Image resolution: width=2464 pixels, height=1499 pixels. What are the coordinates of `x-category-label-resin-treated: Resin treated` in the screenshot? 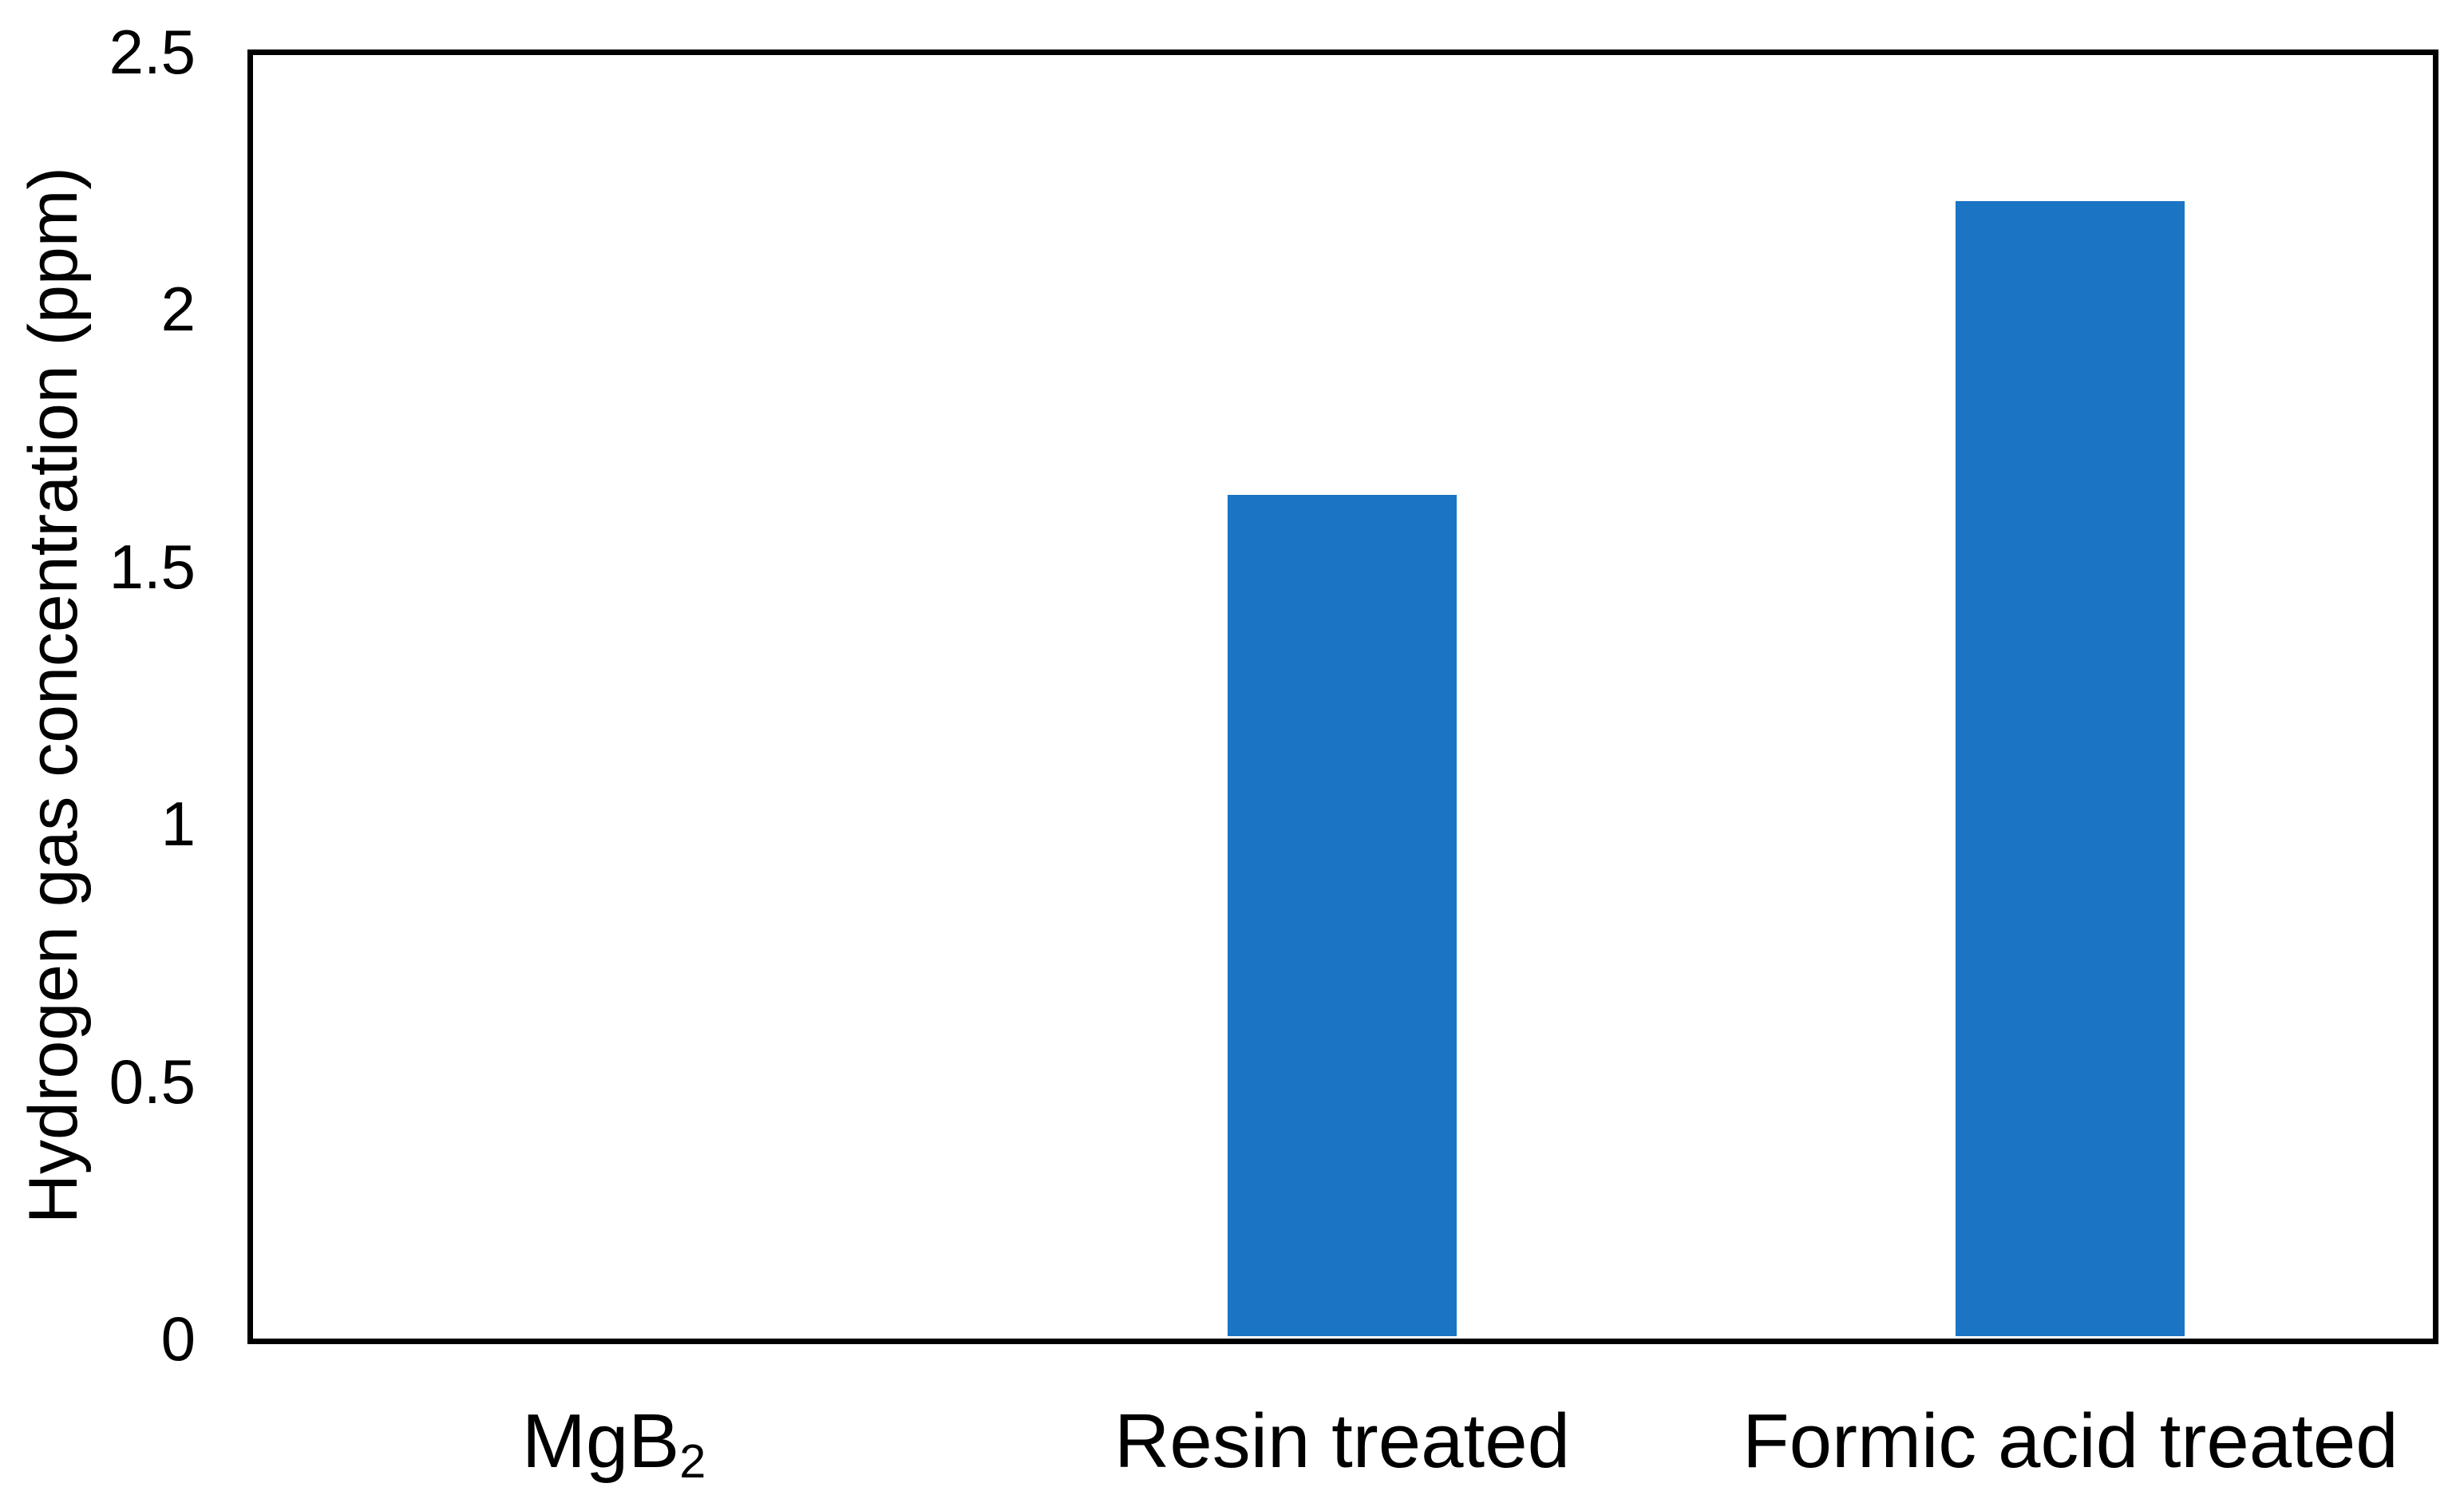 It's located at (1342, 1441).